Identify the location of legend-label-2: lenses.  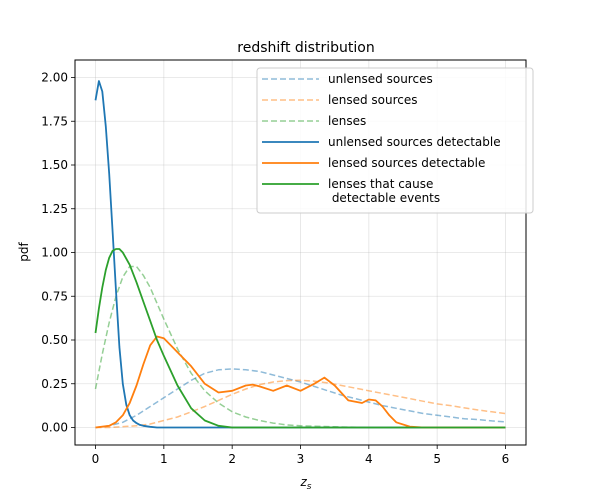
(347, 121).